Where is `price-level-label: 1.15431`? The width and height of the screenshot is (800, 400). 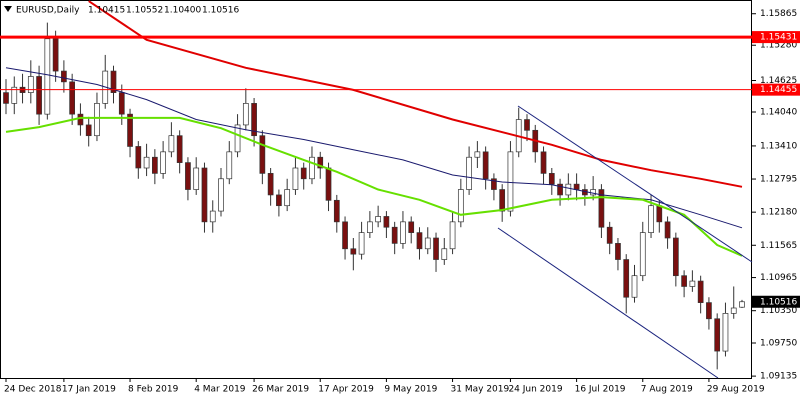
price-level-label: 1.15431 is located at coordinates (778, 38).